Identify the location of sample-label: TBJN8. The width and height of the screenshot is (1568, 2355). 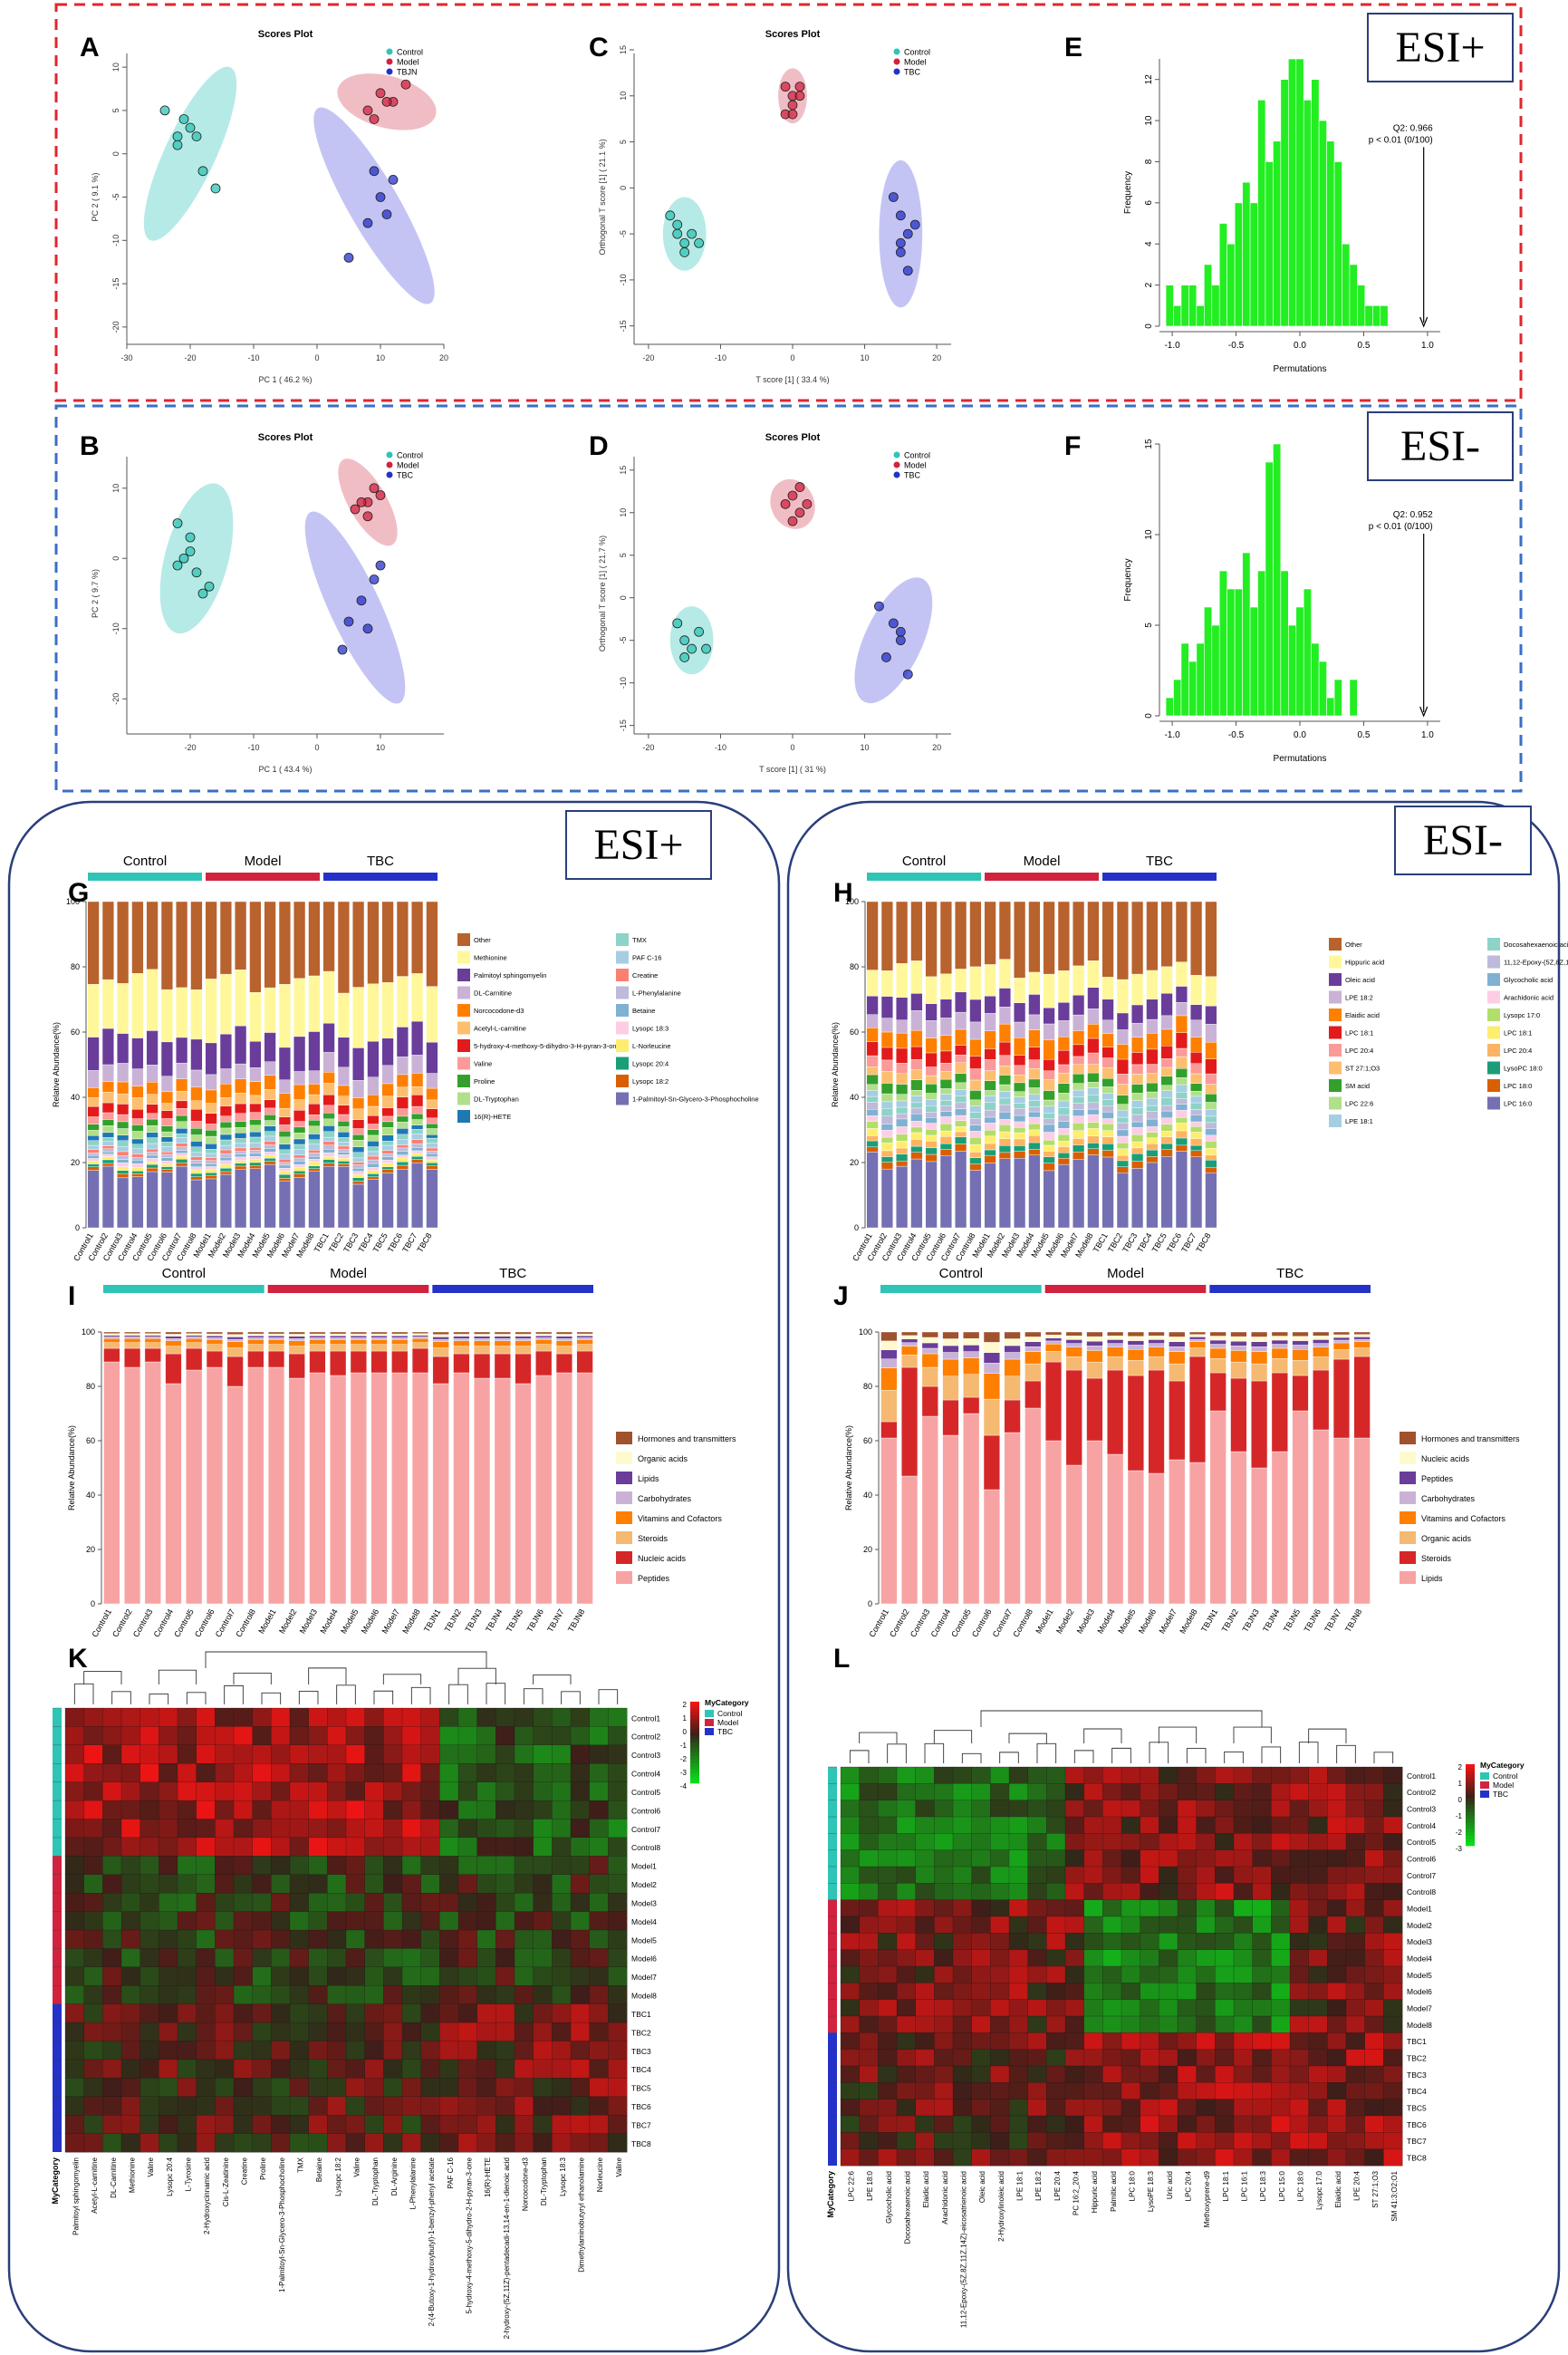
(576, 1620).